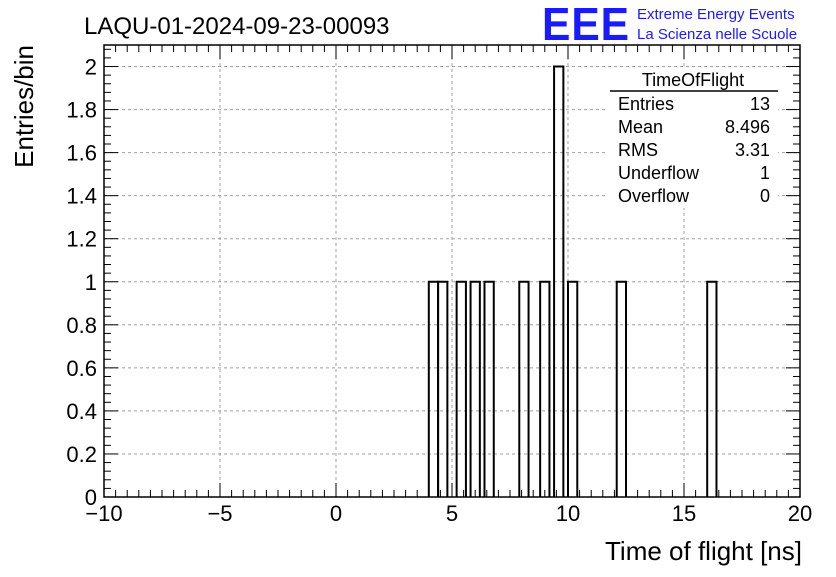 The height and width of the screenshot is (577, 836). What do you see at coordinates (219, 513) in the screenshot?
I see `x-tick-label: −5` at bounding box center [219, 513].